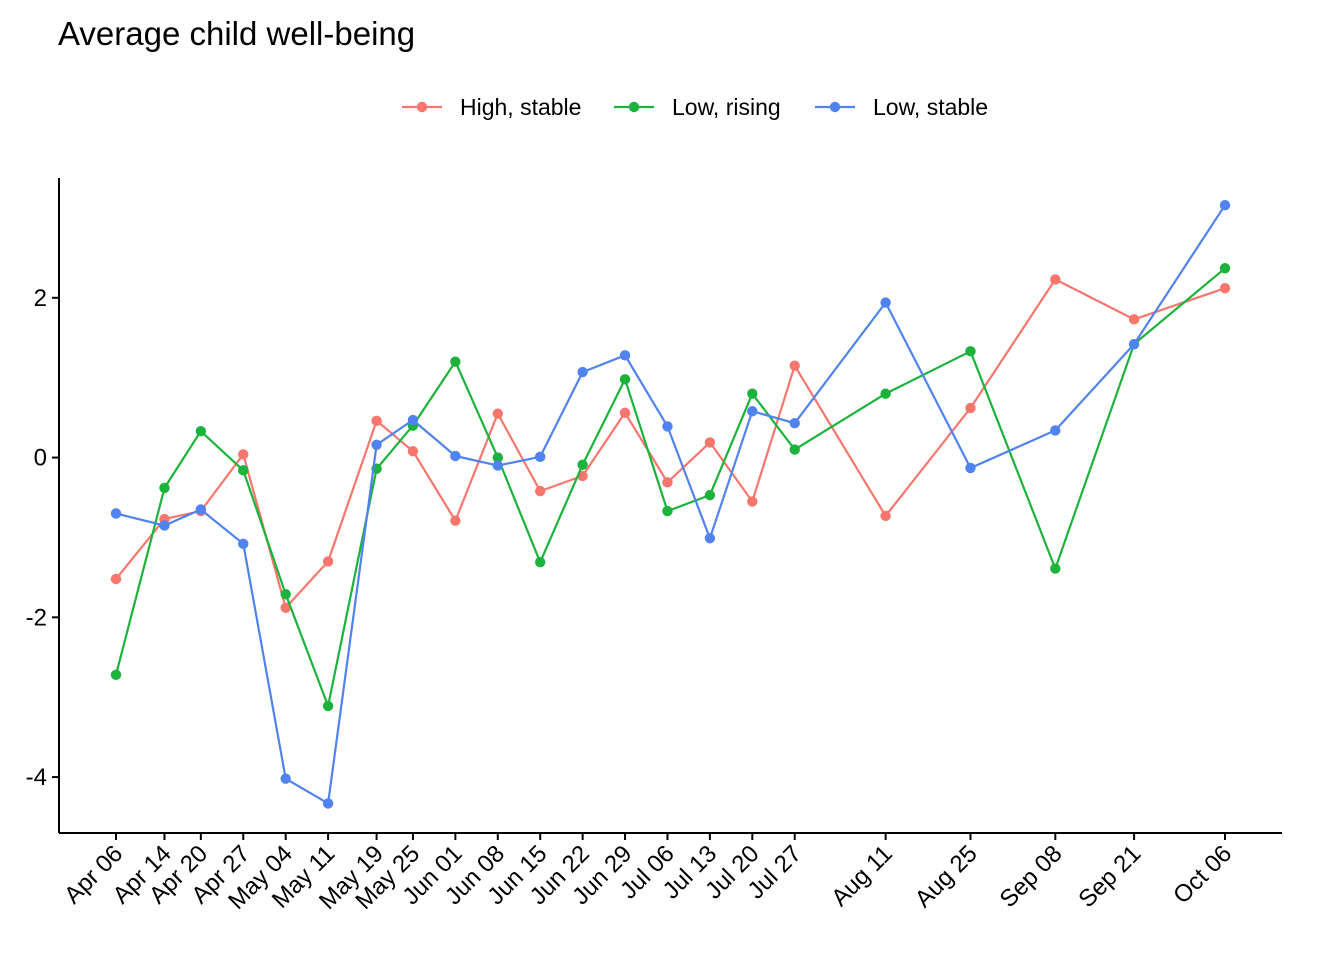 Image resolution: width=1344 pixels, height=960 pixels. Describe the element at coordinates (40, 298) in the screenshot. I see `y-tick-label: 2` at that location.